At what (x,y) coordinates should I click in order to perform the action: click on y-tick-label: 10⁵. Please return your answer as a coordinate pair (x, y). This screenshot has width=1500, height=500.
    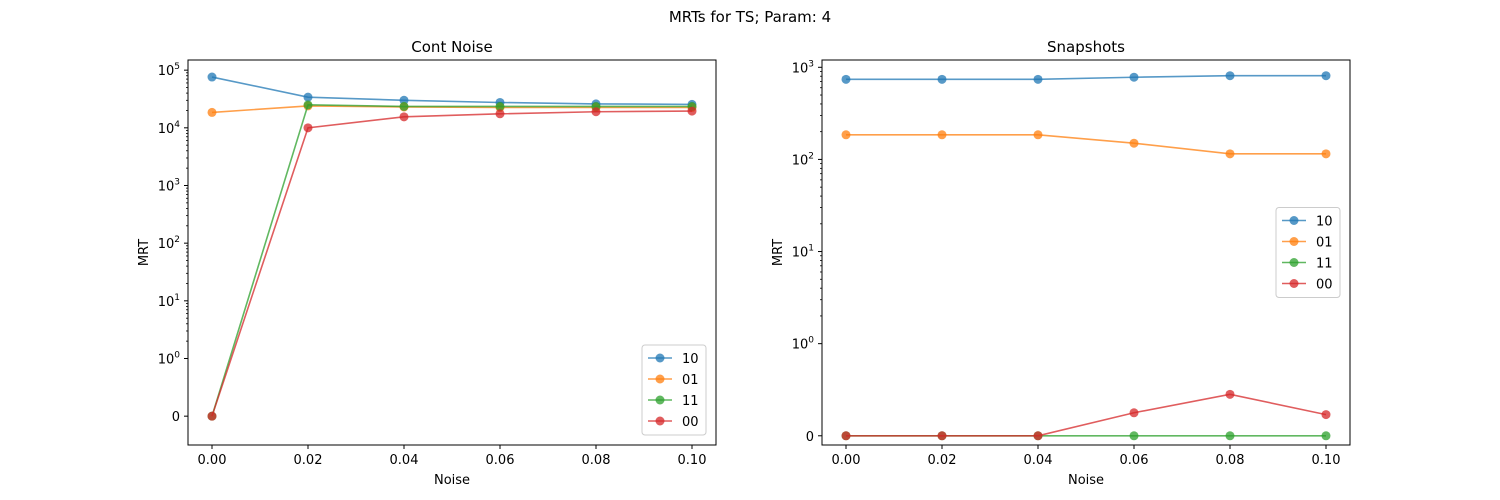
    Looking at the image, I should click on (169, 70).